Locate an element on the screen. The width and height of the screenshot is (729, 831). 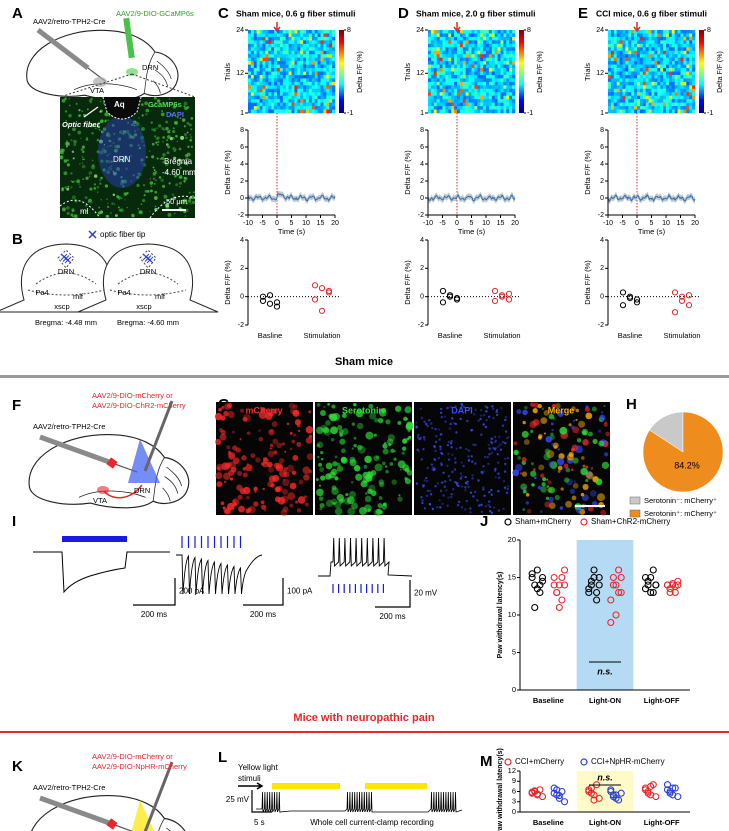
label: Aq is located at coordinates (119, 104).